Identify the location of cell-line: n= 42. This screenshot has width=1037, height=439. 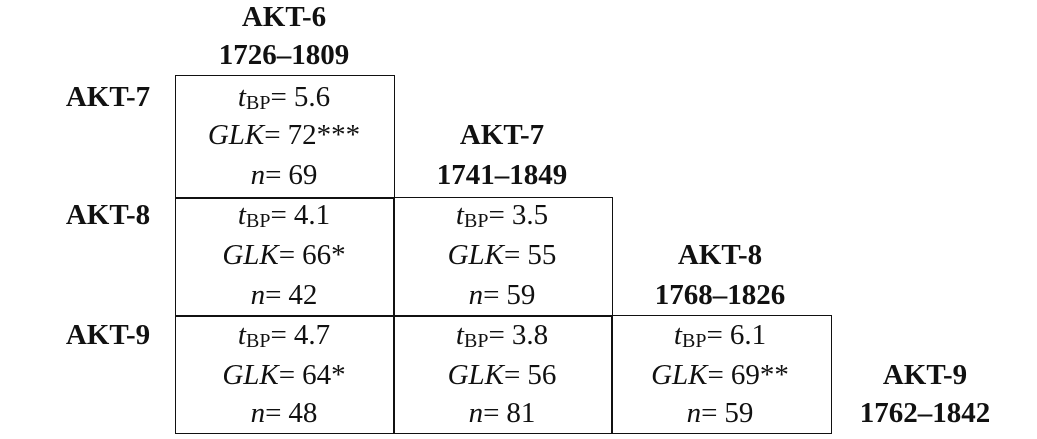
(284, 295).